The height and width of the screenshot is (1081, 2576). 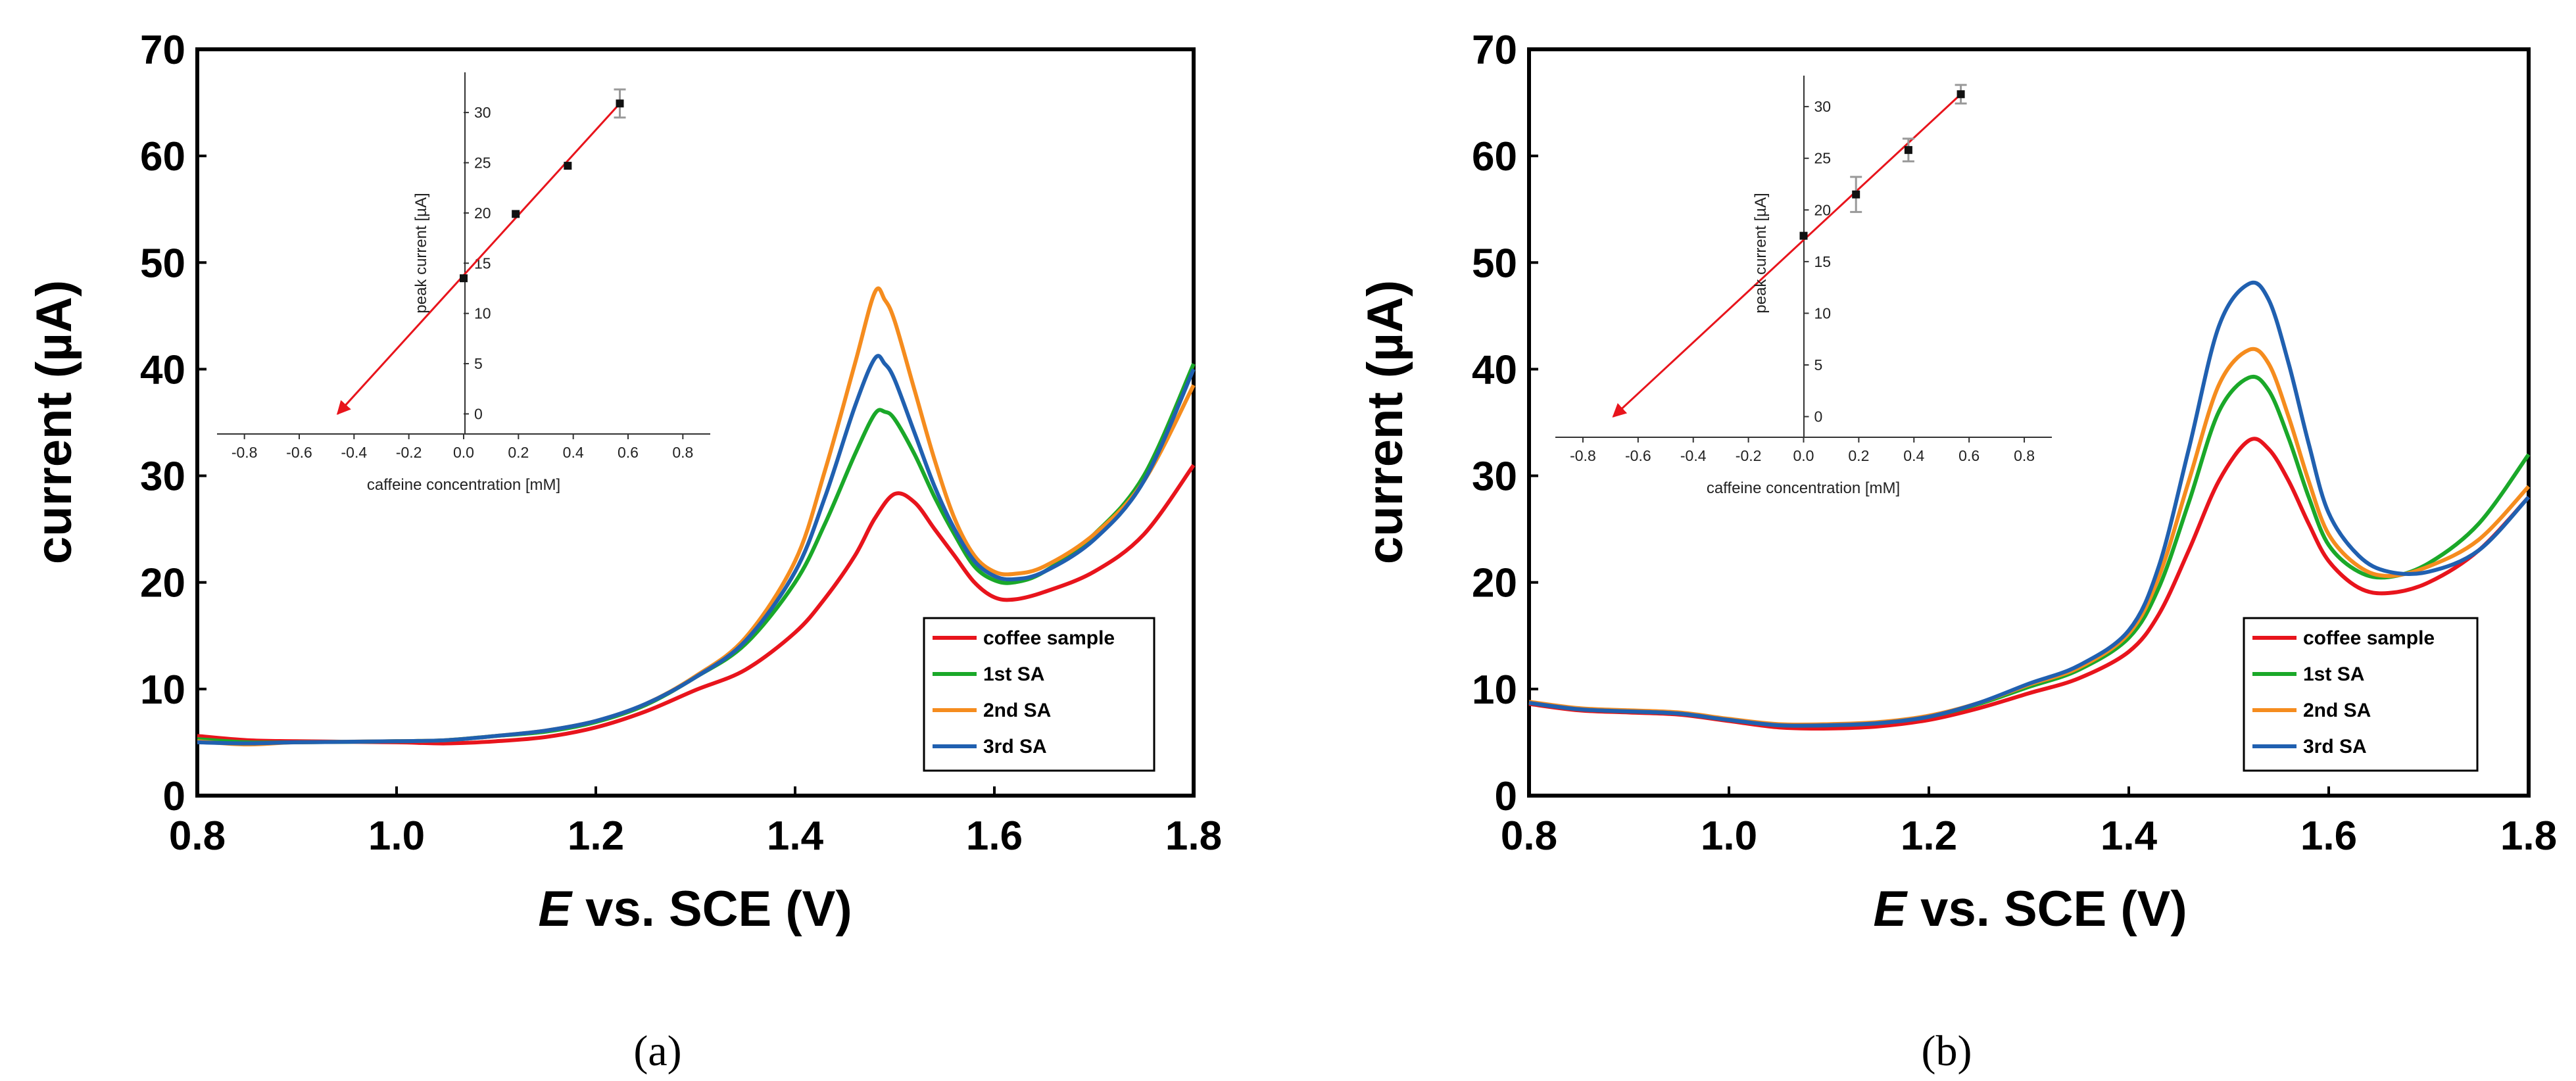 I want to click on panel-a-inset-y-tick-label-0: 0, so click(x=478, y=413).